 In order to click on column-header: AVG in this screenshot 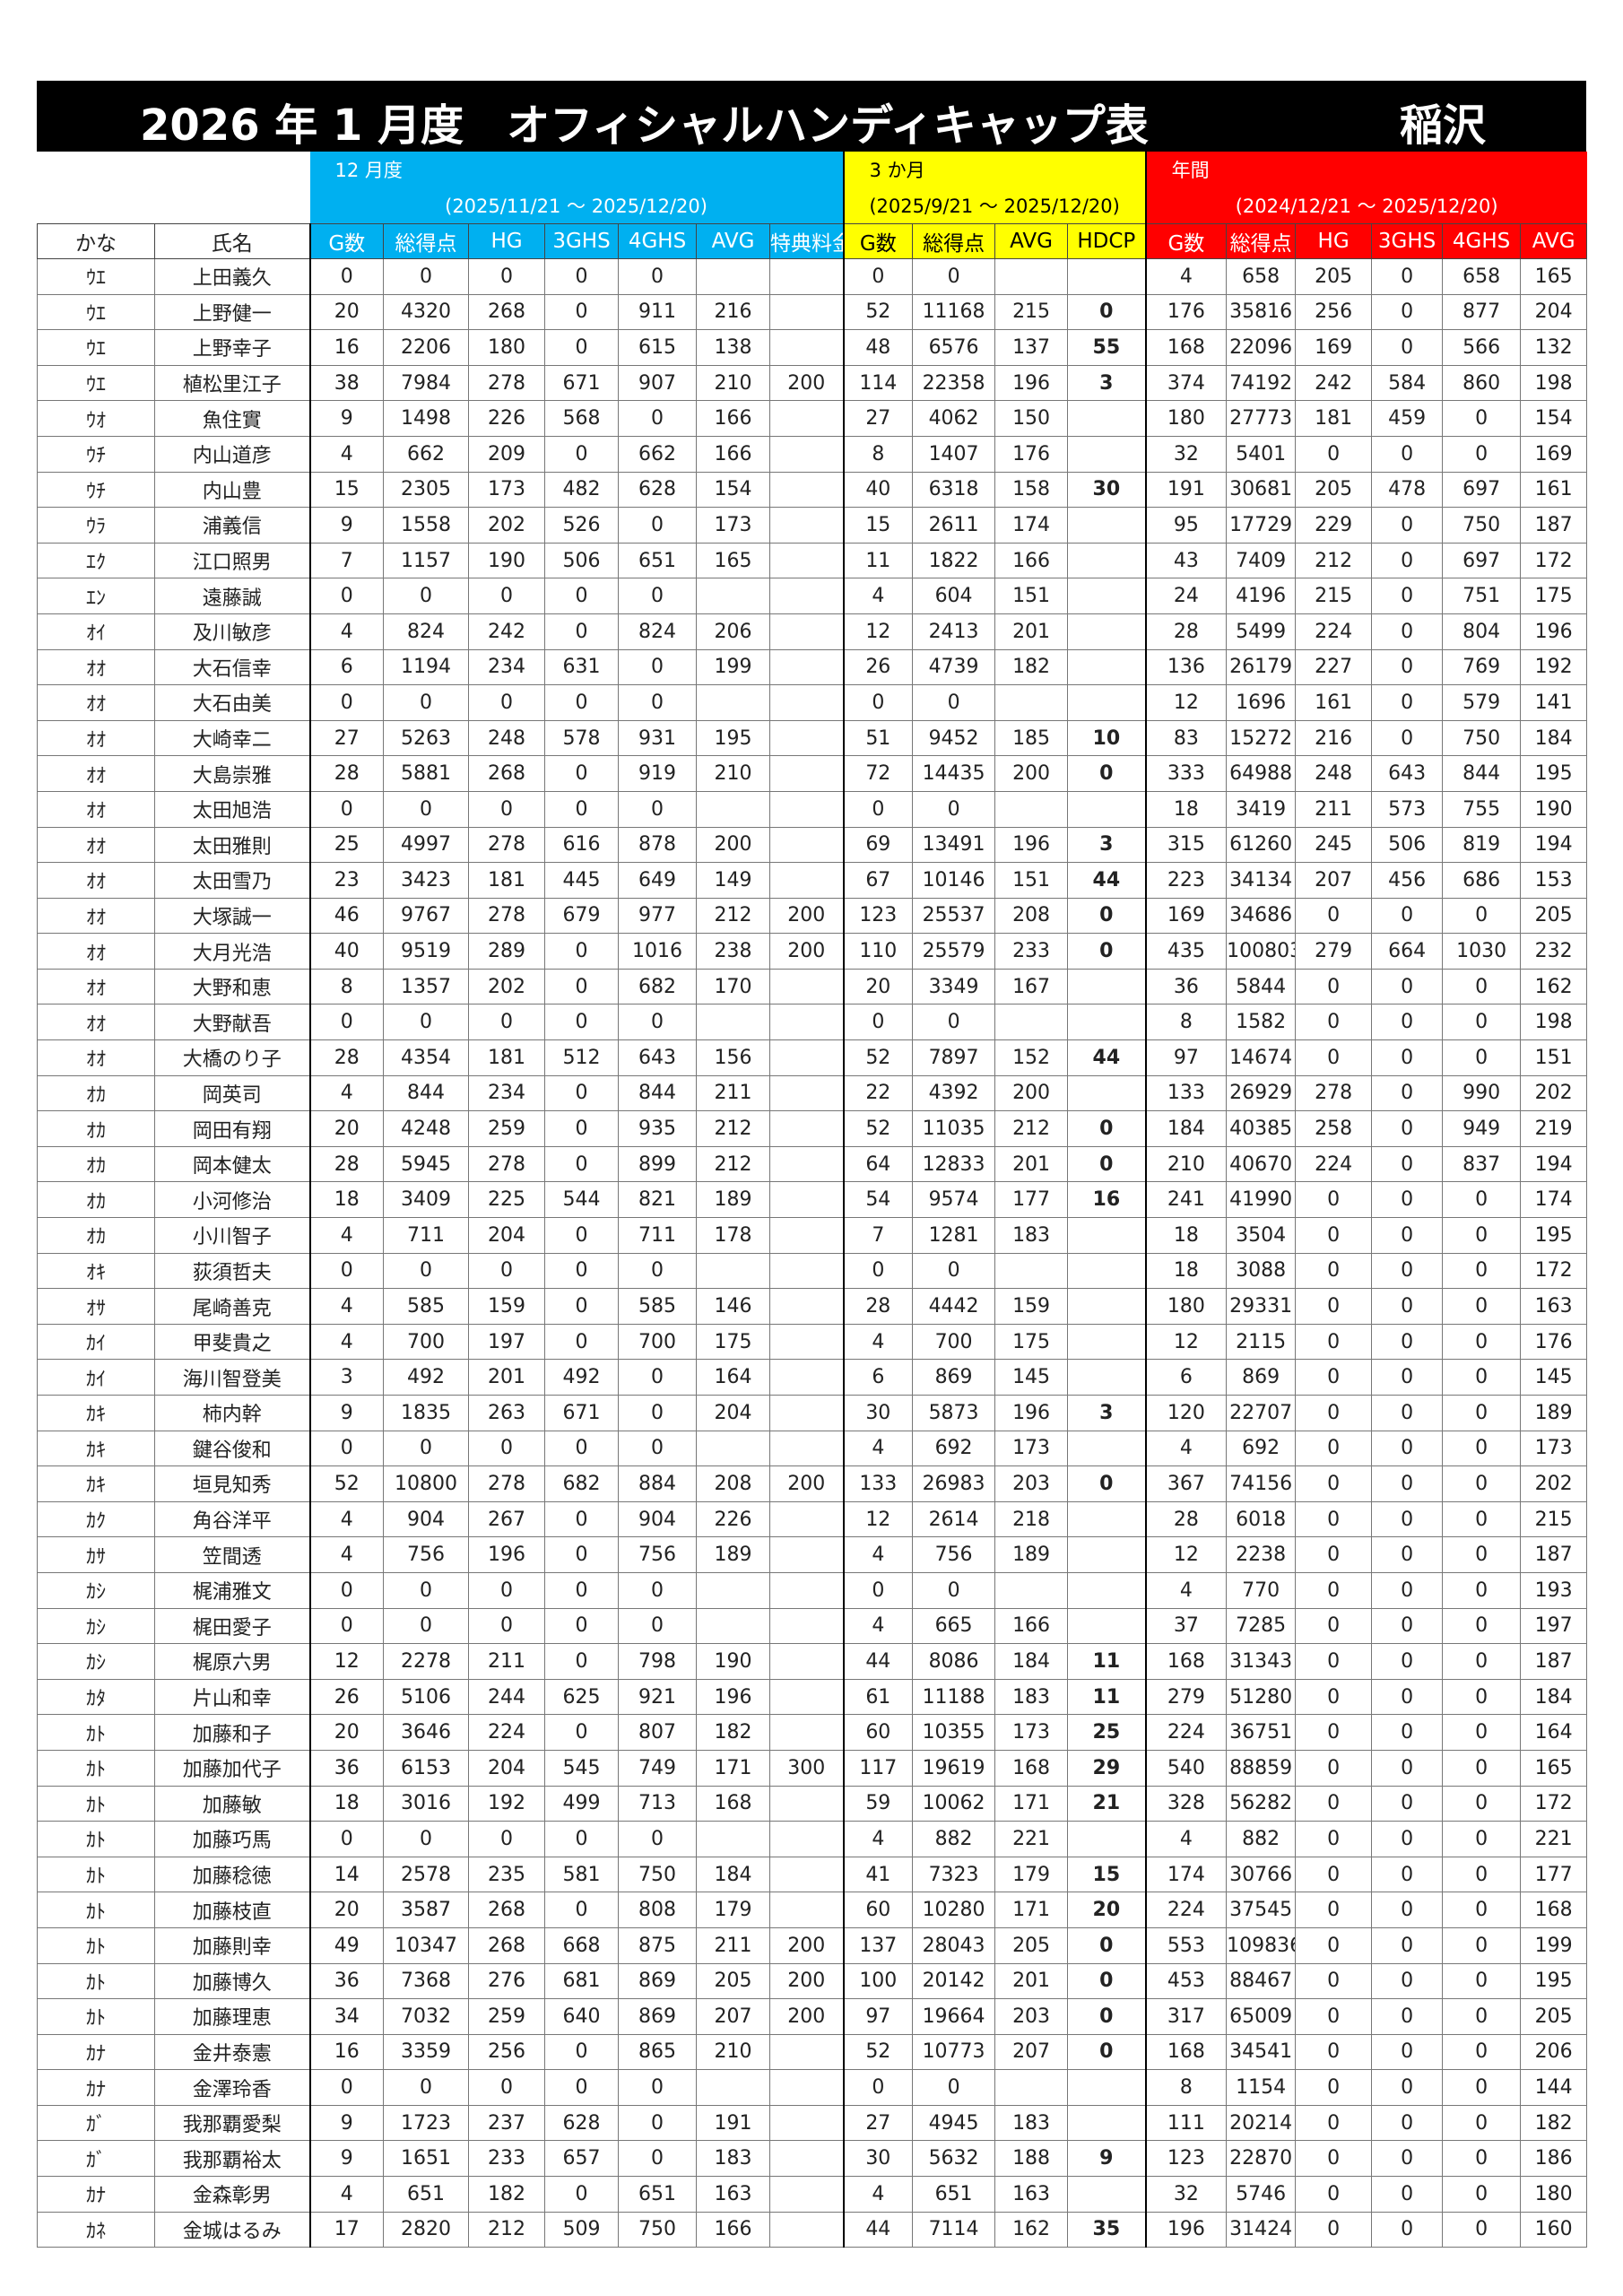, I will do `click(1031, 241)`.